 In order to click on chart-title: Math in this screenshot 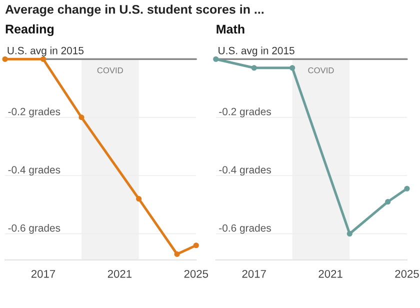, I will do `click(230, 29)`.